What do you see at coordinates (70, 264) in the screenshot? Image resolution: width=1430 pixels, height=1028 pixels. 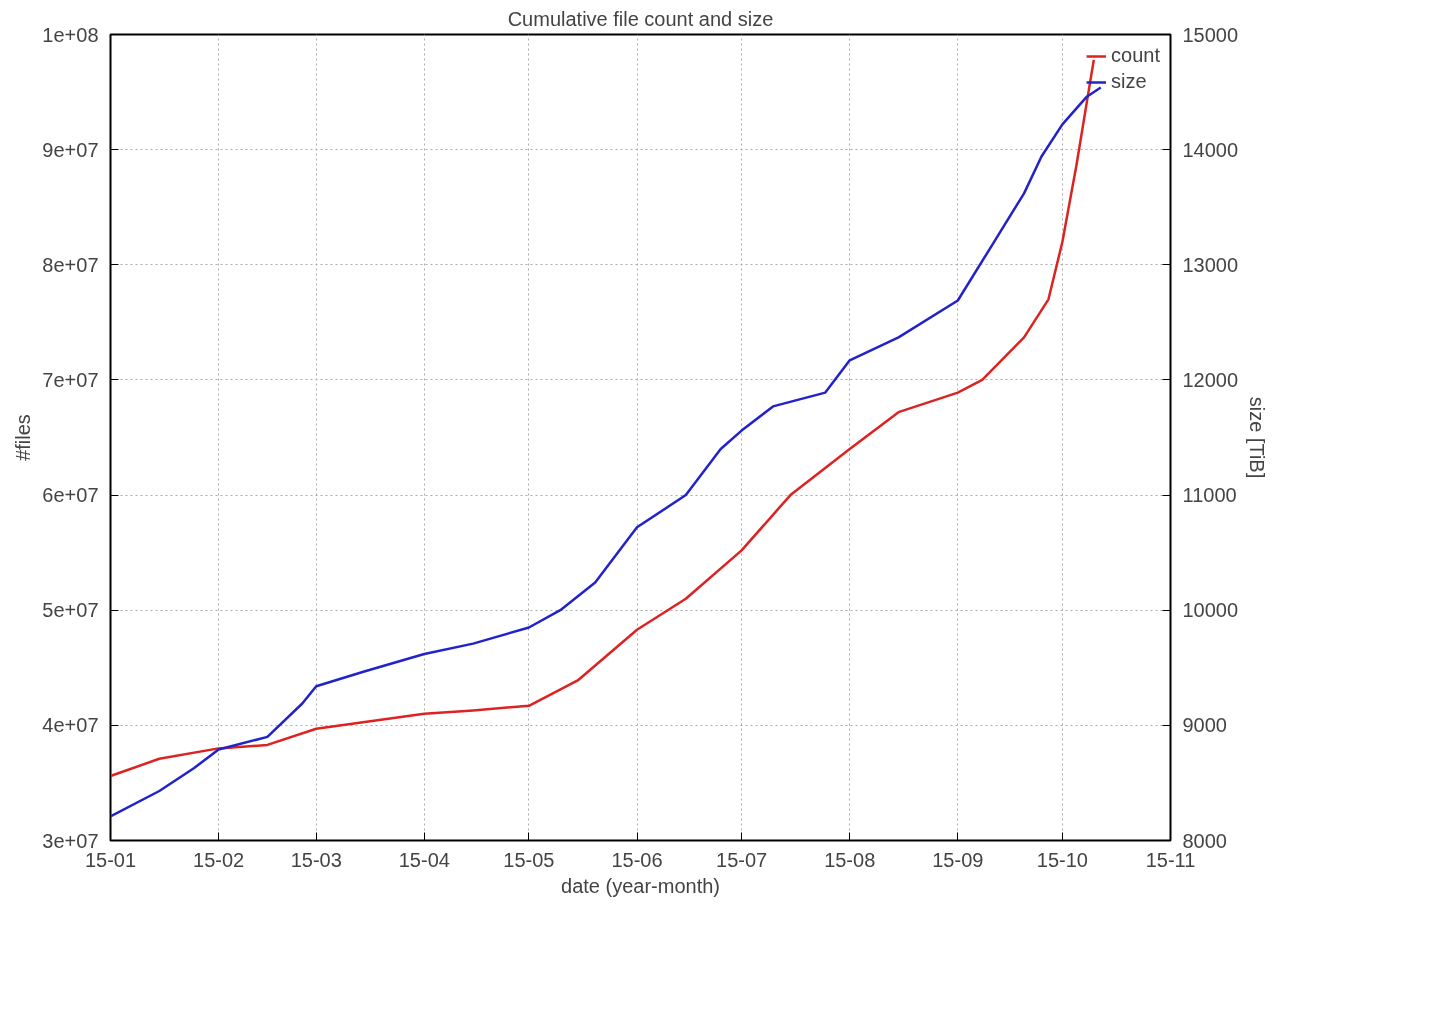 I see `y-tick-label: 8e+07` at bounding box center [70, 264].